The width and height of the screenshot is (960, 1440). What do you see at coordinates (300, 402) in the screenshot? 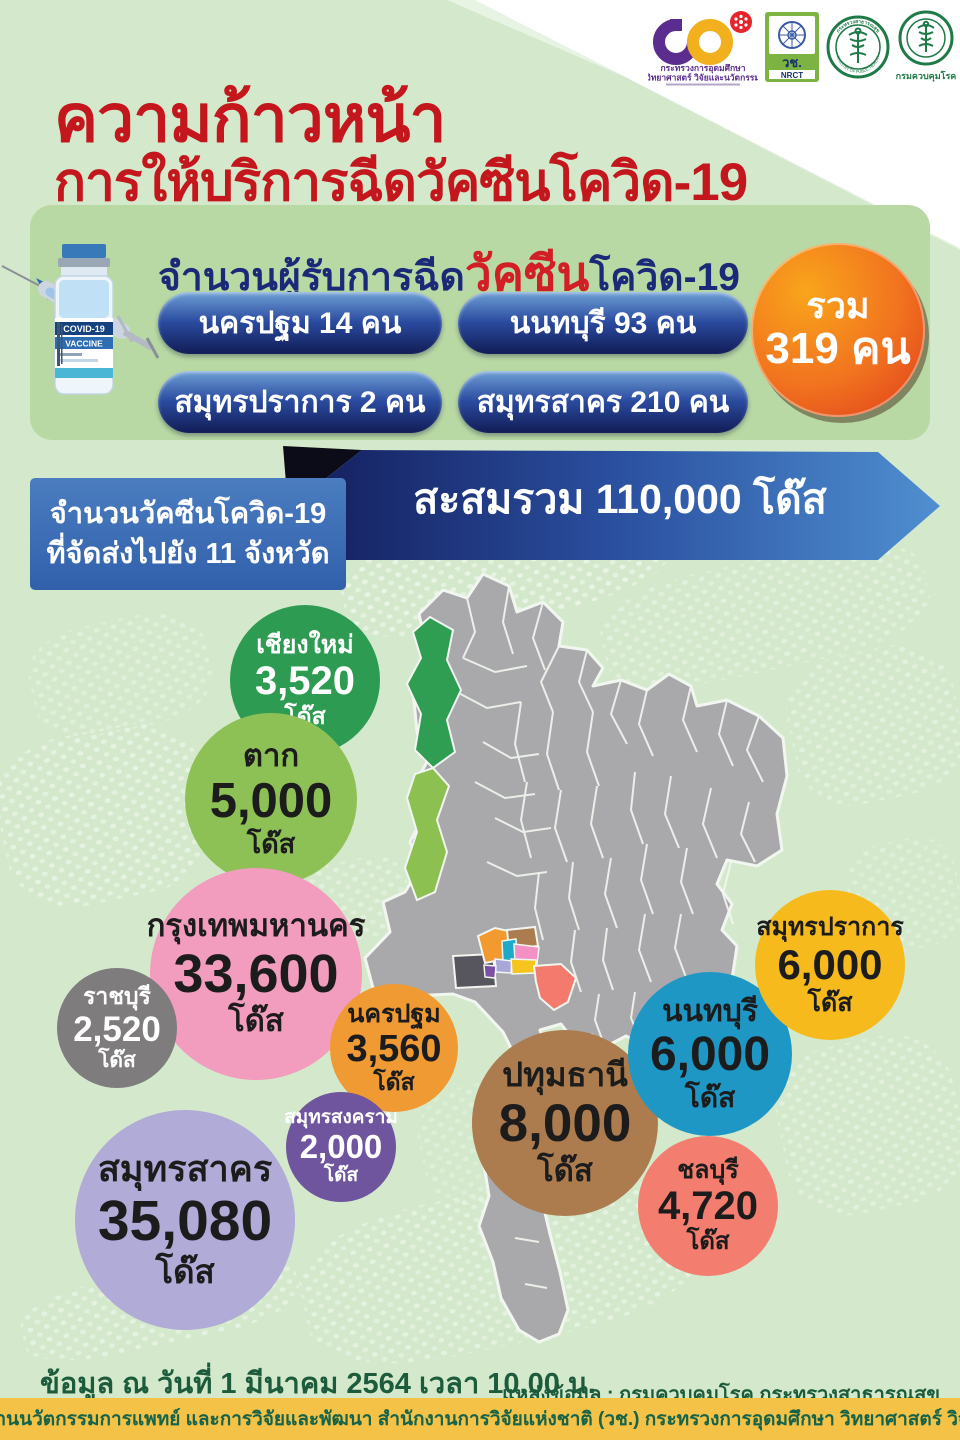
I see `province-pill-samutprakan: สมุทรปราการ 2 คน` at bounding box center [300, 402].